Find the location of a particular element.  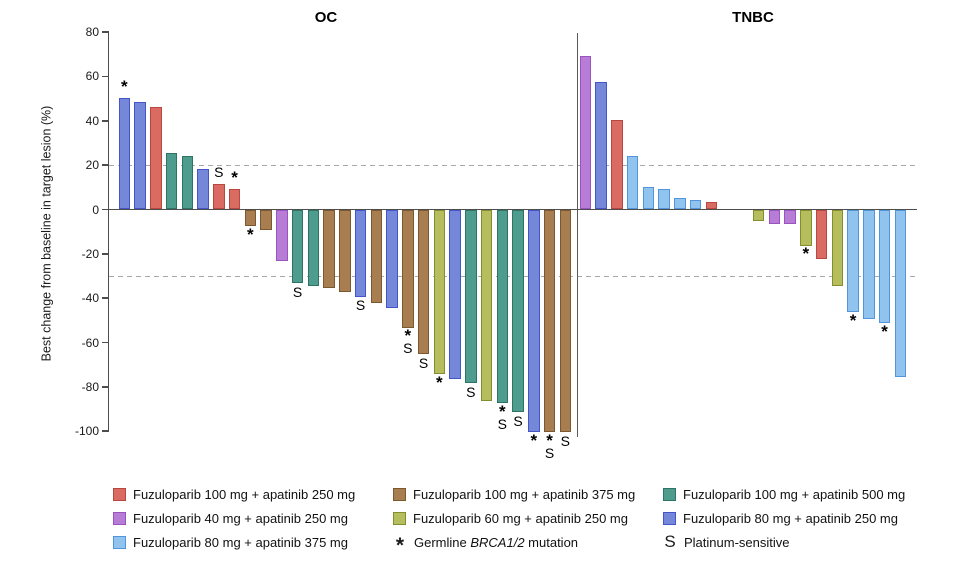

legend-label: Fuzuloparib 80 mg + apatinib 250 mg is located at coordinates (790, 518).